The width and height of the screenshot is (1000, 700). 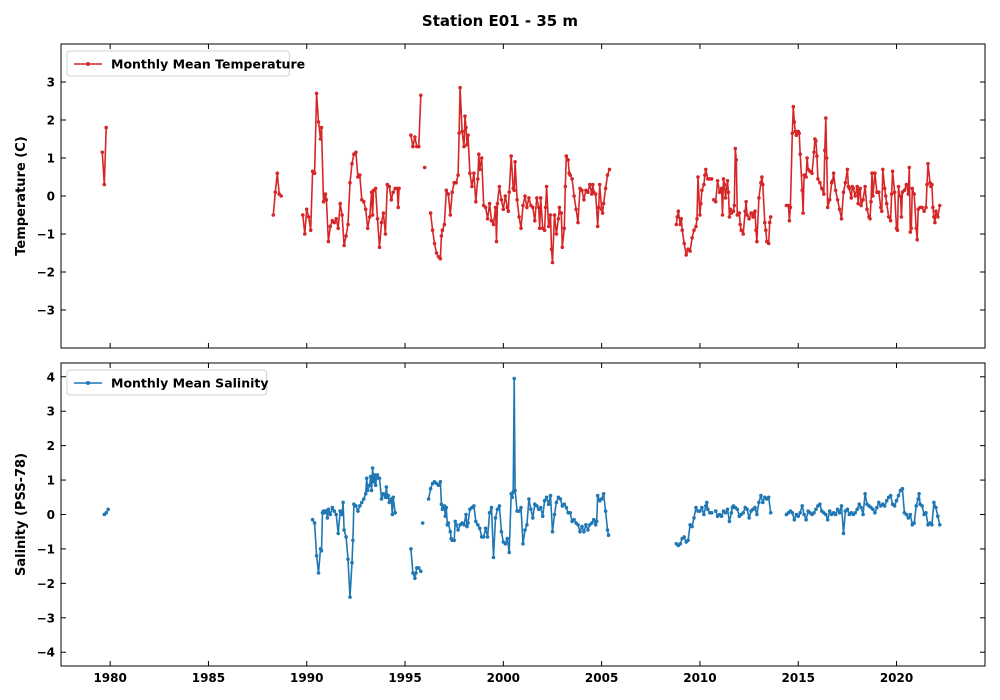 I want to click on temperature-y-tick-label: 0, so click(x=51, y=197).